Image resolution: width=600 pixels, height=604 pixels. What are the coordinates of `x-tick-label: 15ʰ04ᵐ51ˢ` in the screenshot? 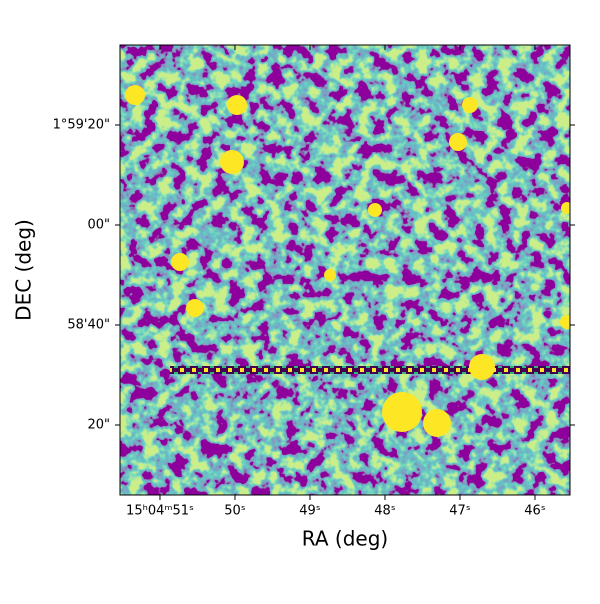 It's located at (160, 511).